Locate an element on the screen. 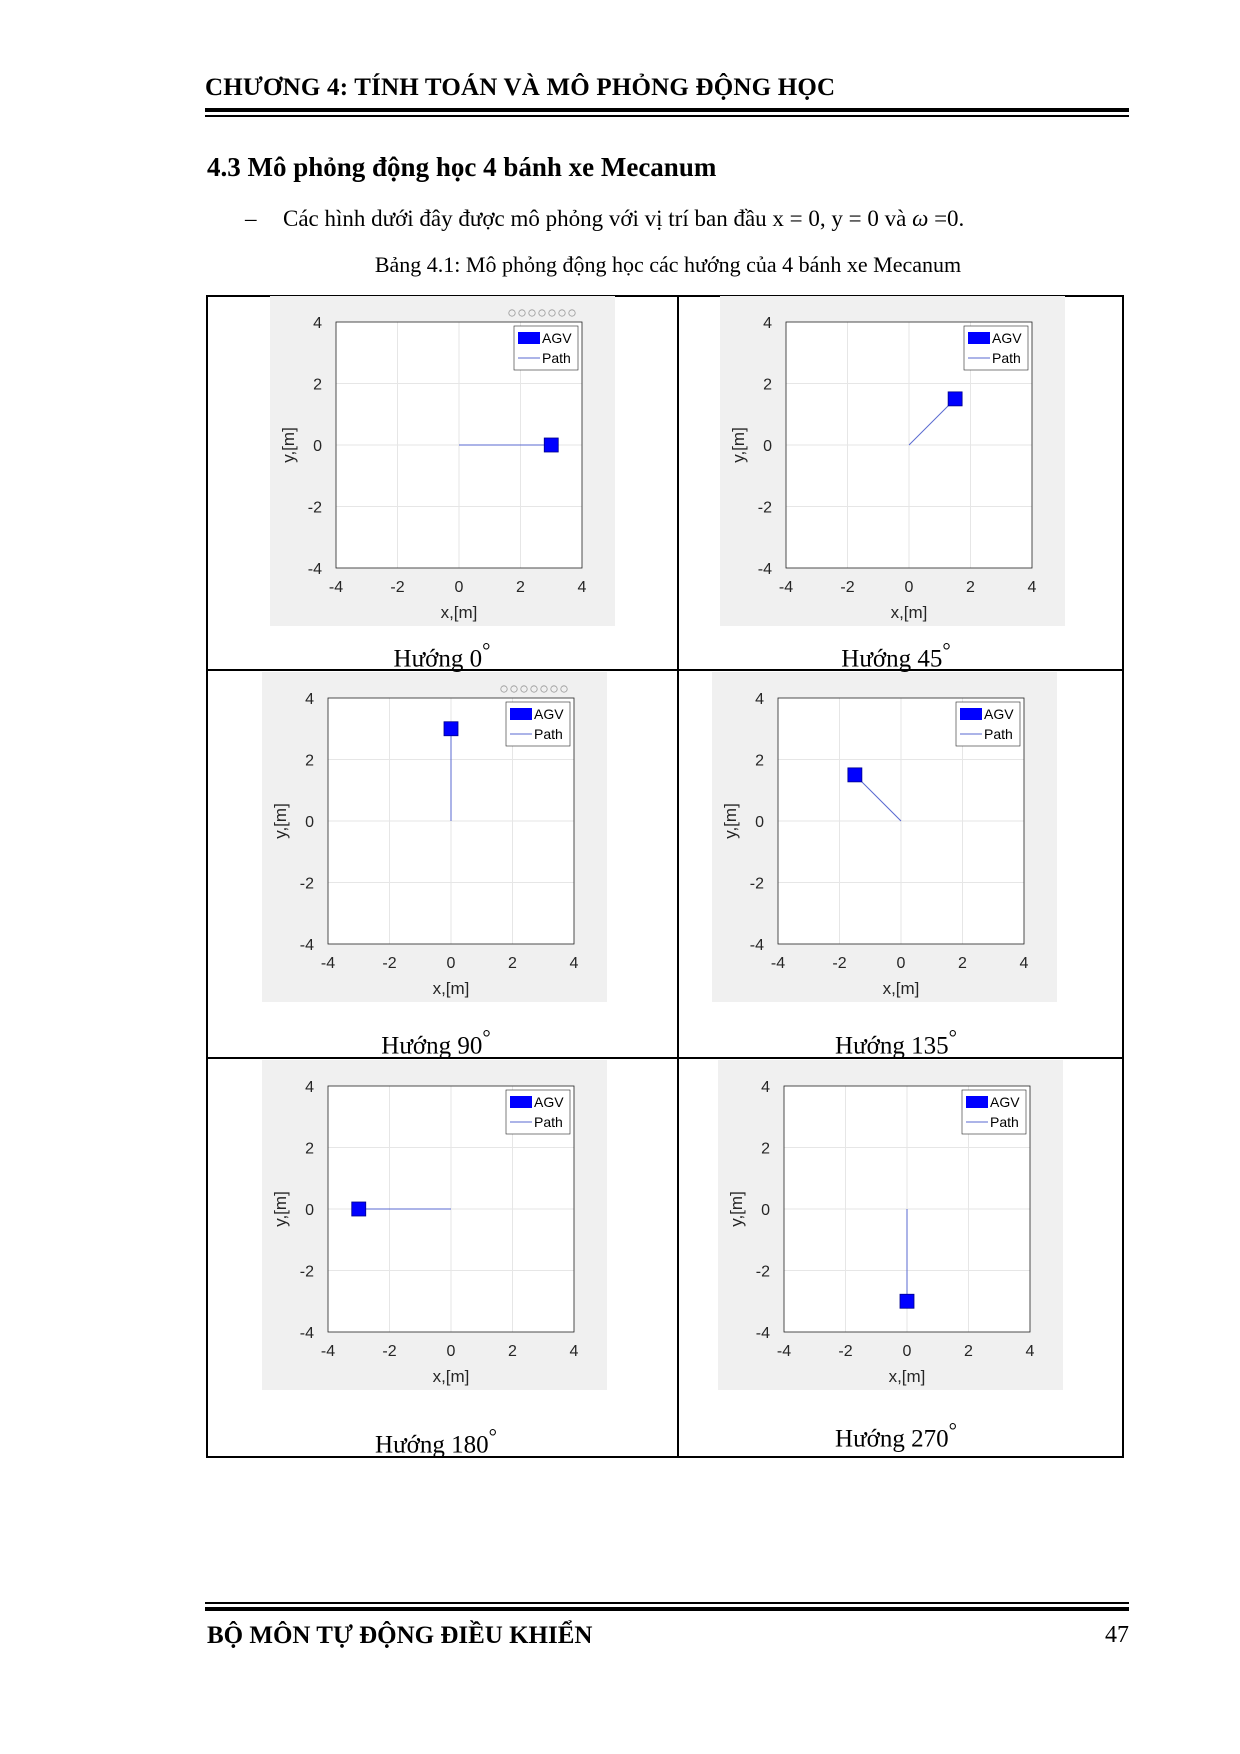 The image size is (1240, 1754). label-heading-90: Hướng 90° is located at coordinates (436, 1042).